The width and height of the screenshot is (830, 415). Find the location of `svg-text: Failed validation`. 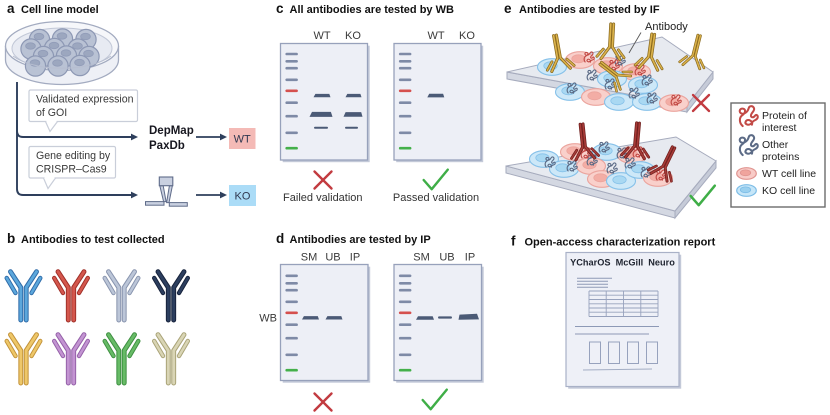

svg-text: Failed validation is located at coordinates (323, 198).